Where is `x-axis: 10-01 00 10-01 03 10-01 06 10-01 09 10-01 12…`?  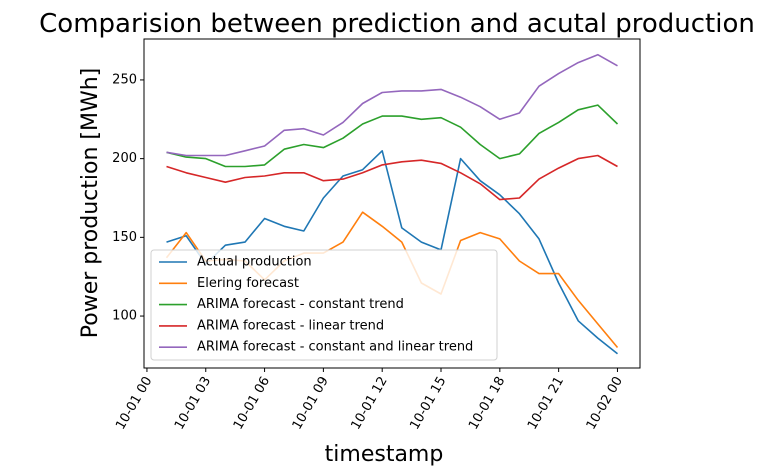
x-axis: 10-01 00 10-01 03 10-01 06 10-01 09 10-01 12… is located at coordinates (369, 400).